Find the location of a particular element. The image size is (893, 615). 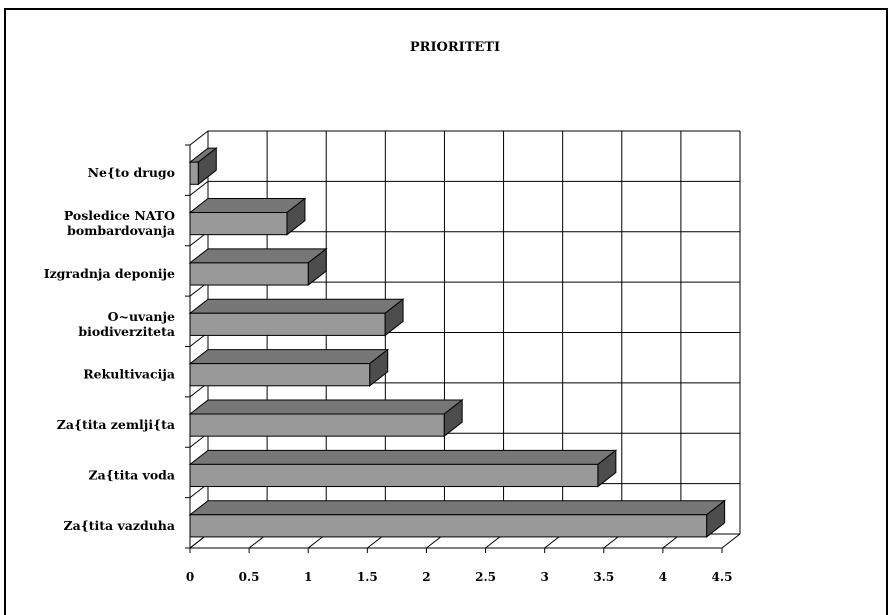

x-tick-label: 3.5 is located at coordinates (603, 577).